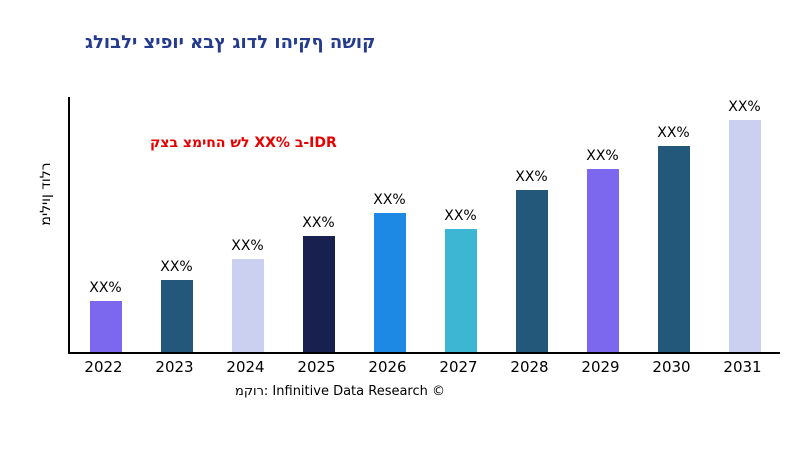 The image size is (800, 450). Describe the element at coordinates (46, 194) in the screenshot. I see `y-axis-label: מיליון דולר` at that location.